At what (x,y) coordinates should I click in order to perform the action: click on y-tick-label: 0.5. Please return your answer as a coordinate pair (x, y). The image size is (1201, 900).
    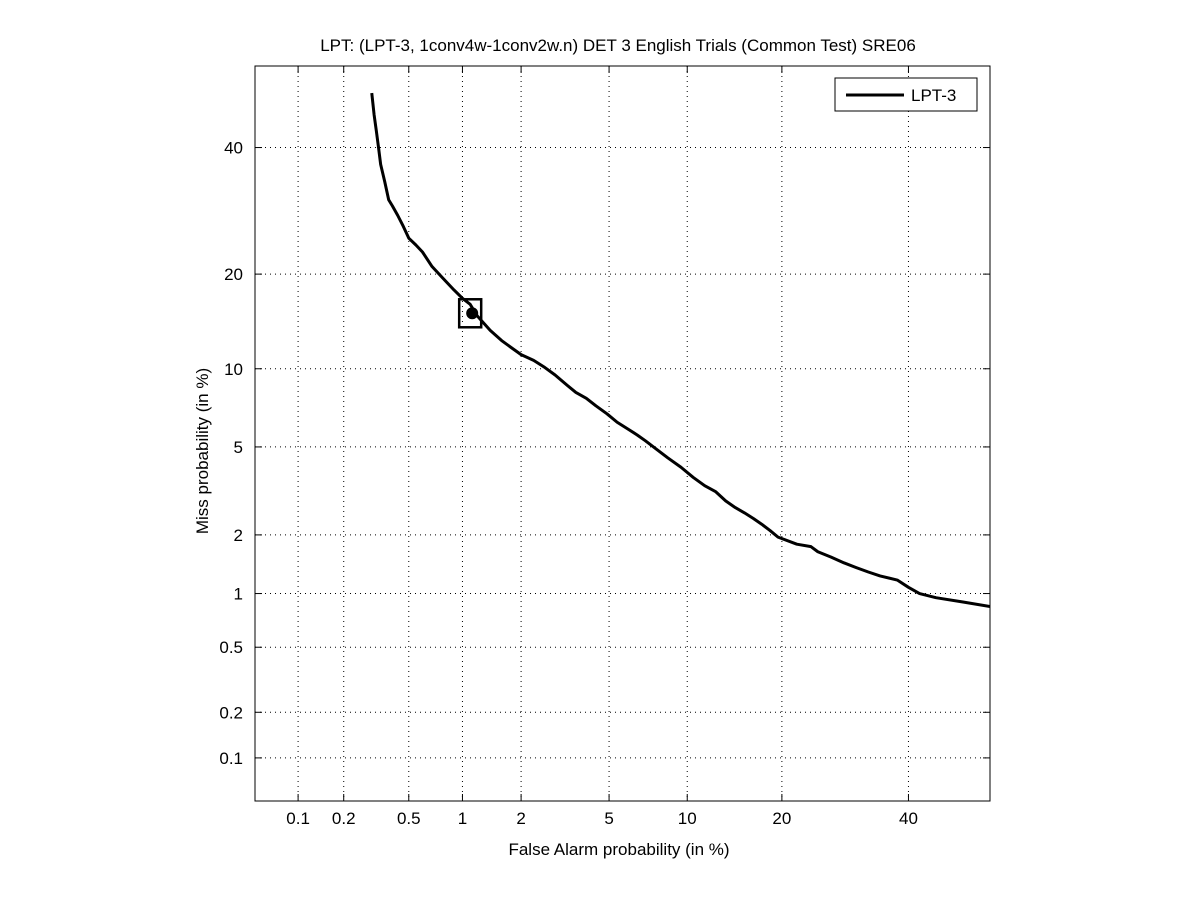
    Looking at the image, I should click on (231, 647).